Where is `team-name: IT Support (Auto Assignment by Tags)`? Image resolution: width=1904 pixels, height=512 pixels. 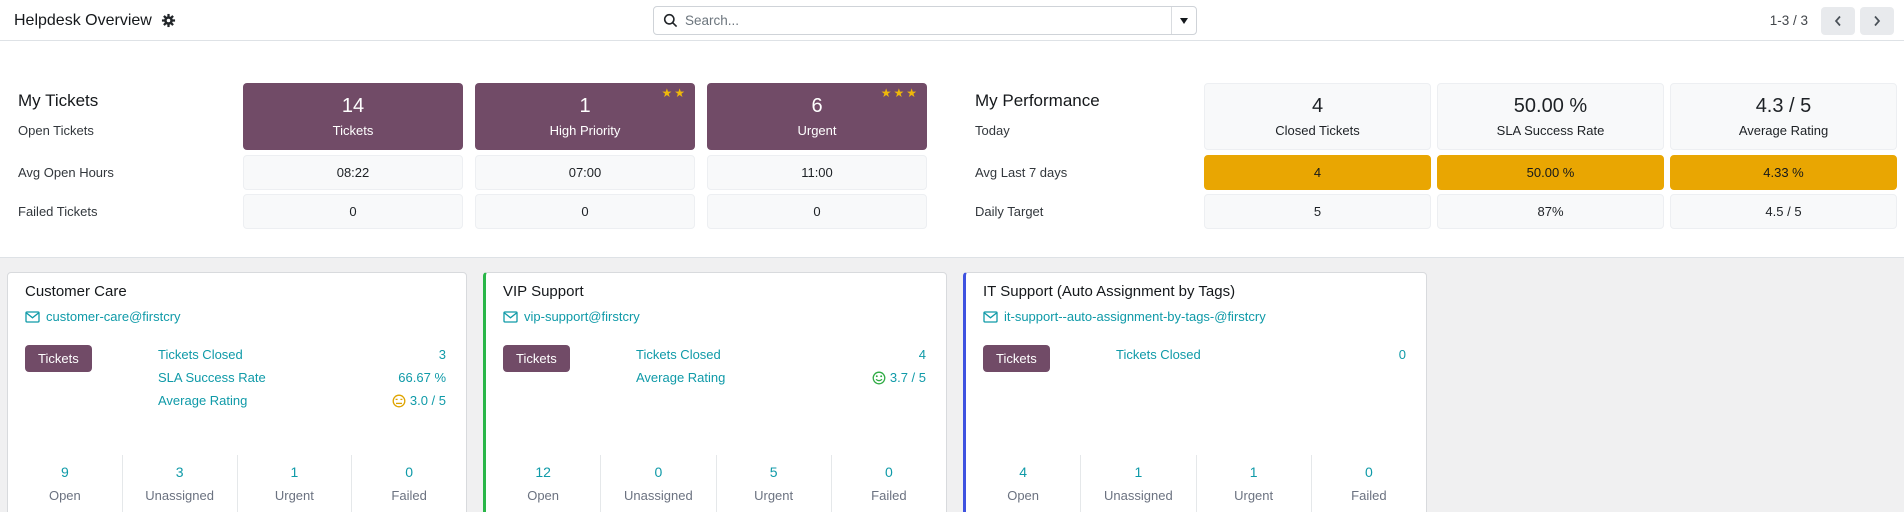
team-name: IT Support (Auto Assignment by Tags) is located at coordinates (1109, 291).